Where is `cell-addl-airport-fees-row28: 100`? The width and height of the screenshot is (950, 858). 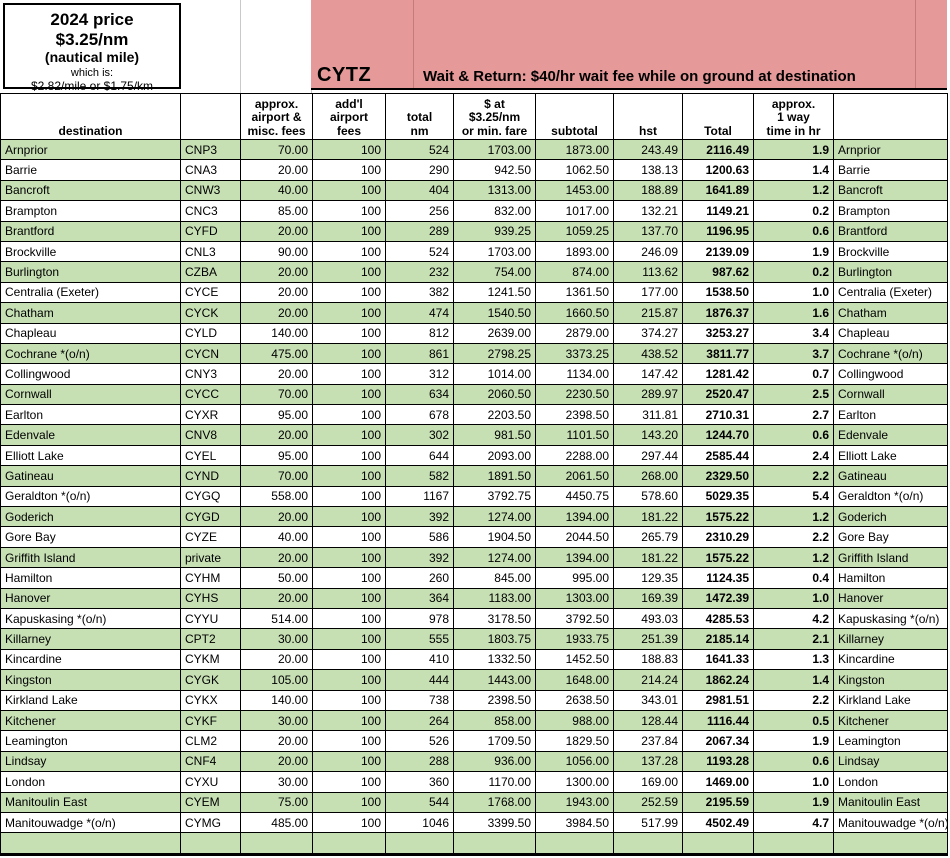 cell-addl-airport-fees-row28: 100 is located at coordinates (349, 720).